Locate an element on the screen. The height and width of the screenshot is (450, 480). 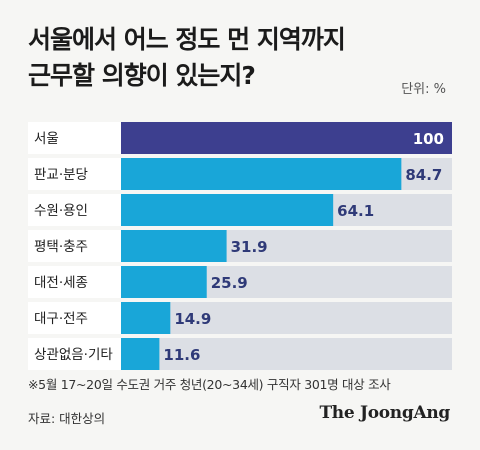
publisher-logo: The JoongAng is located at coordinates (384, 413).